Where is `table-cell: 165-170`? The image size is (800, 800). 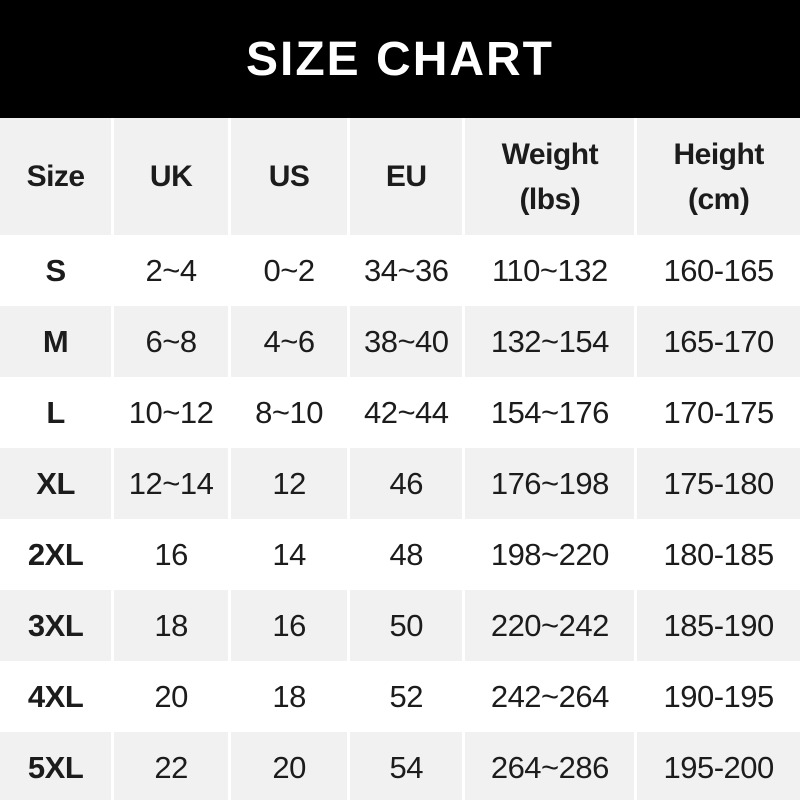
table-cell: 165-170 is located at coordinates (717, 341).